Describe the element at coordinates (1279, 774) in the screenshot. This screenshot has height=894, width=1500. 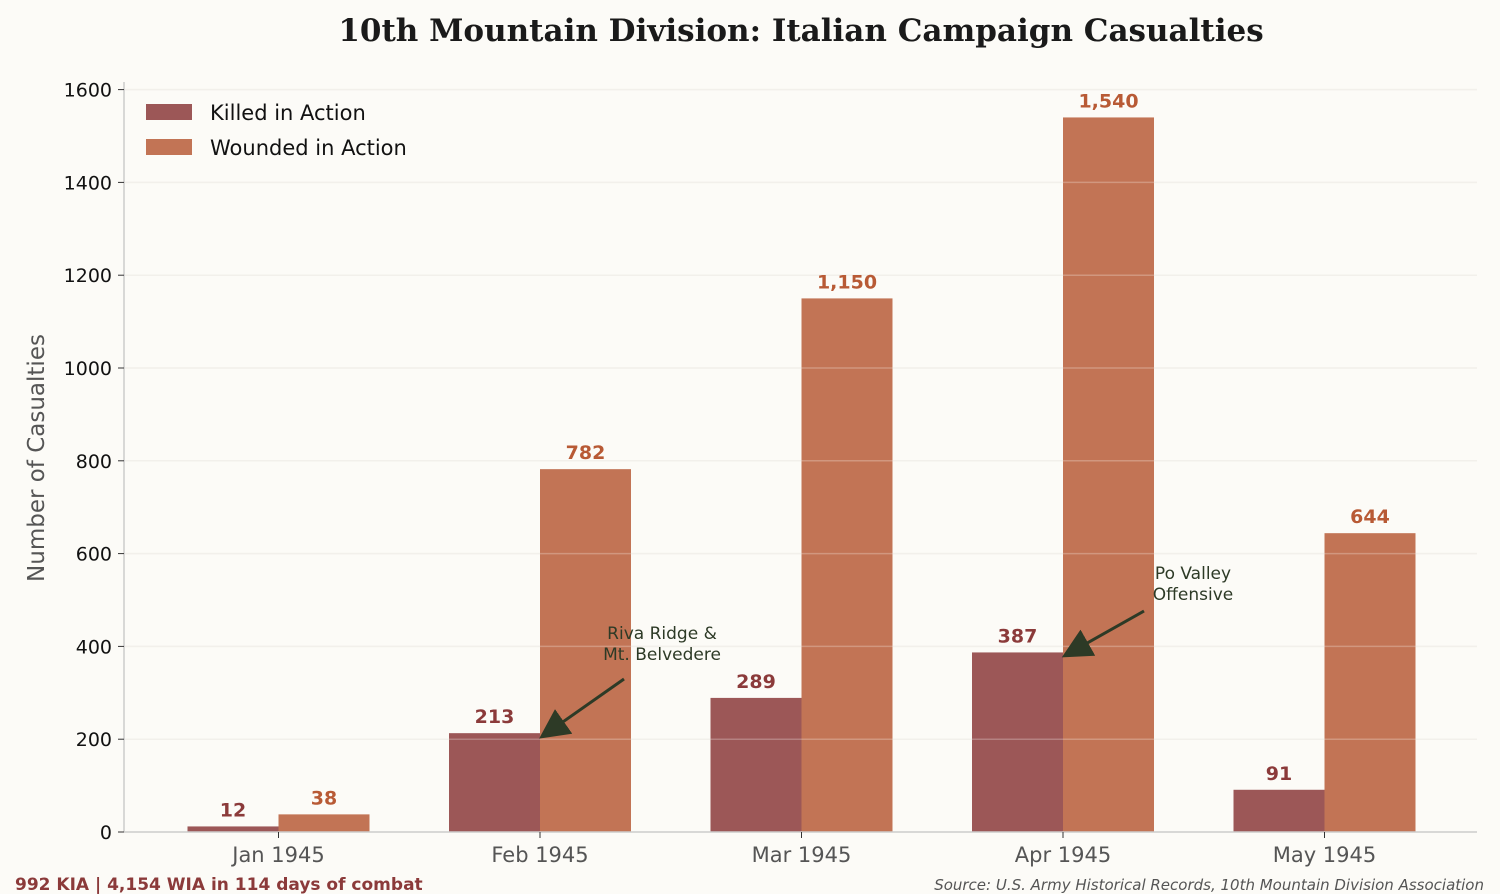
I see `data-label-kia: 91` at that location.